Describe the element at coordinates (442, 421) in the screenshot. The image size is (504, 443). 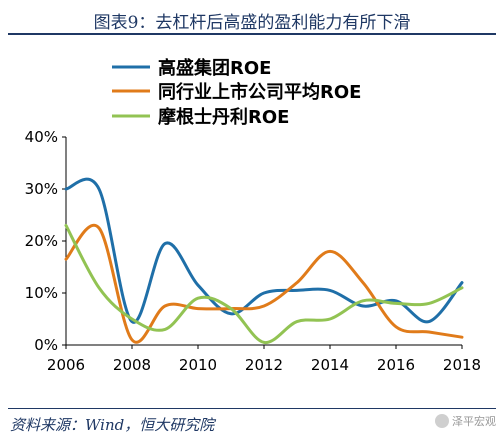
I see `wechat-icon` at that location.